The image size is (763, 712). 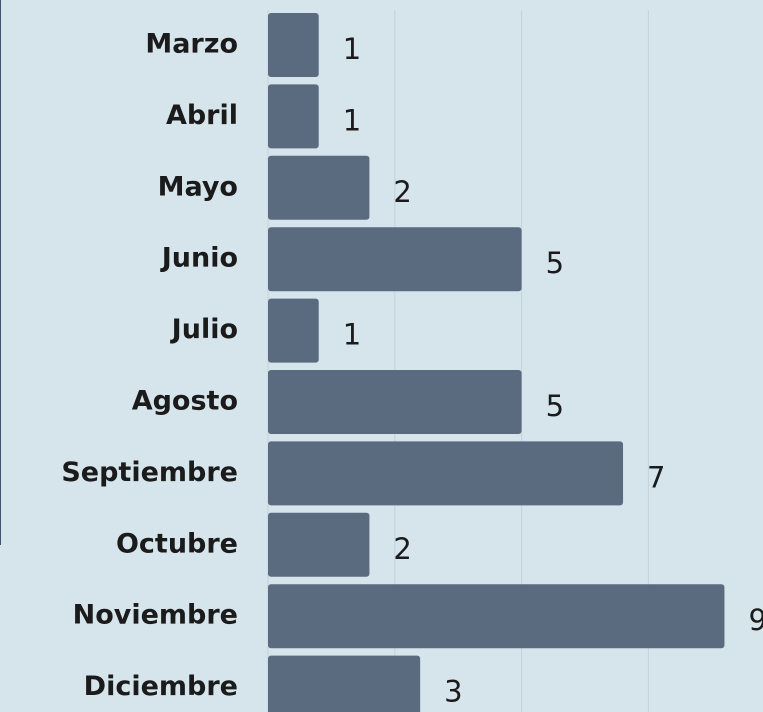 I want to click on category-label: Diciembre, so click(x=161, y=686).